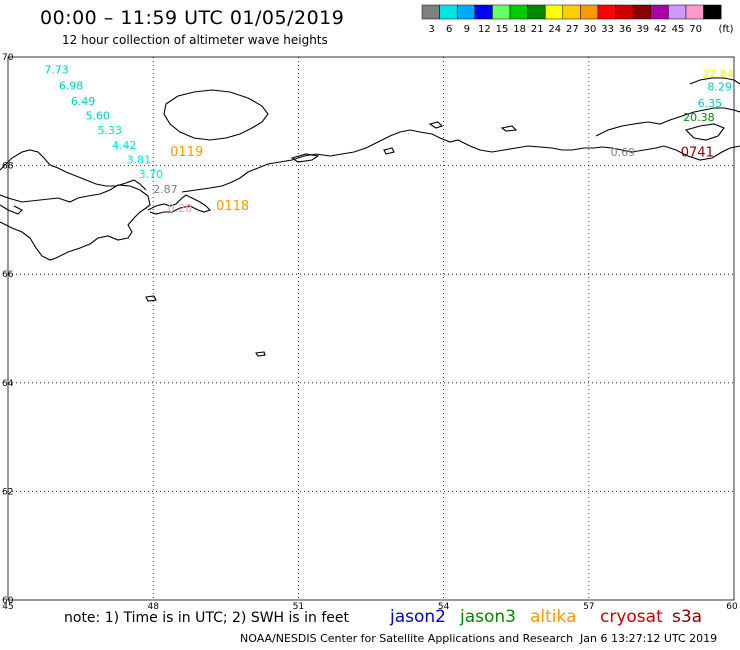 The image size is (740, 650). What do you see at coordinates (8, 167) in the screenshot?
I see `lat-tick-label: 68` at bounding box center [8, 167].